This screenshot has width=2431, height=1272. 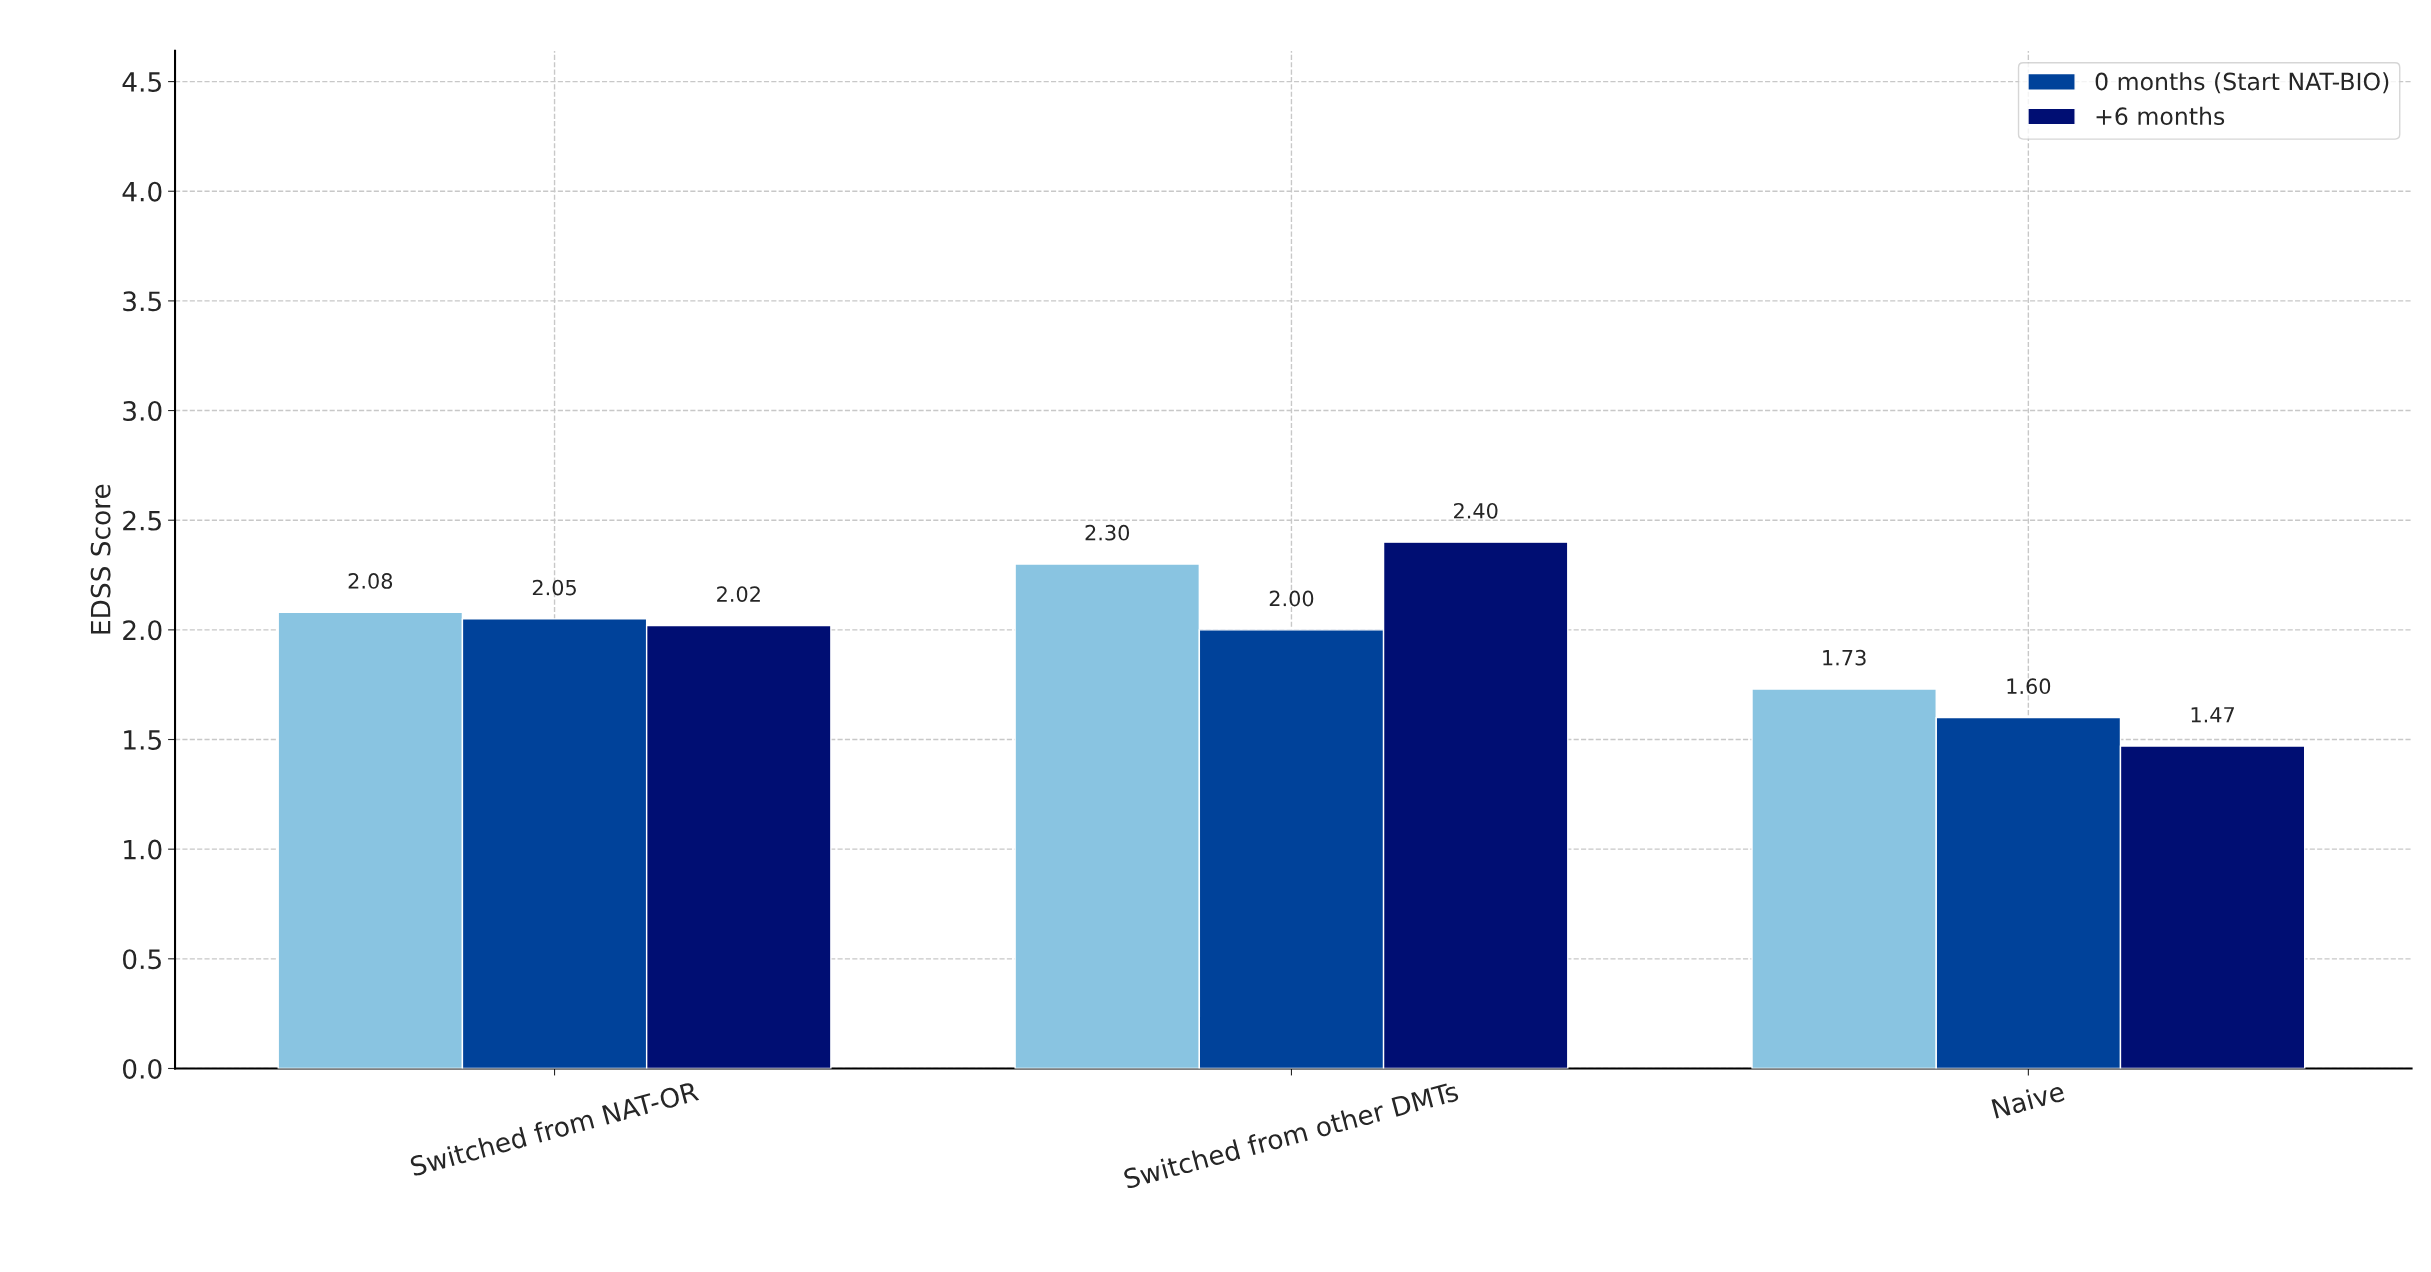 What do you see at coordinates (142, 630) in the screenshot?
I see `y-tick-label: 2.0` at bounding box center [142, 630].